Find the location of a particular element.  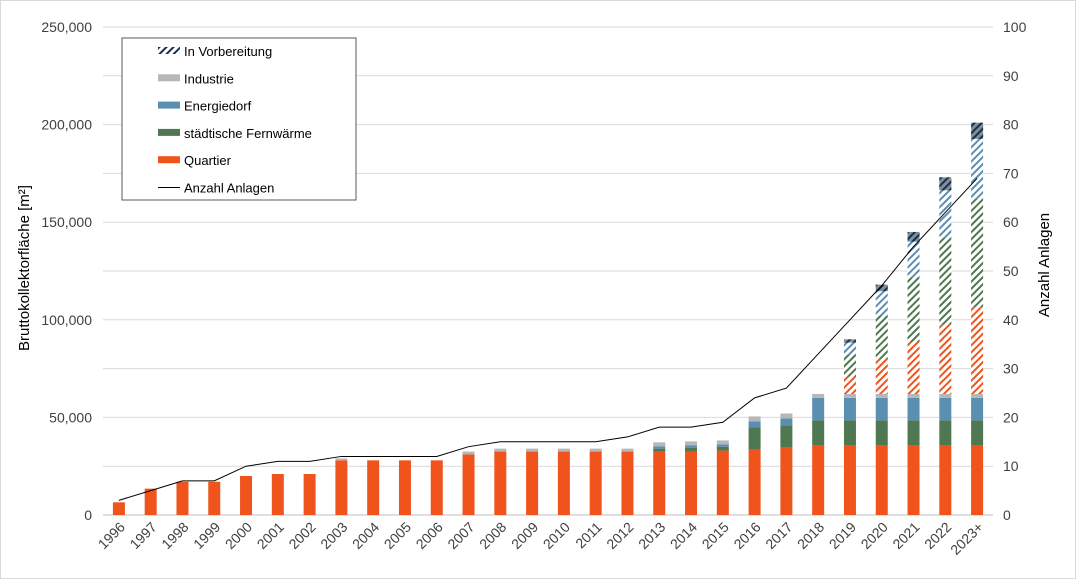

x-tick-label: 2012 is located at coordinates (619, 535).